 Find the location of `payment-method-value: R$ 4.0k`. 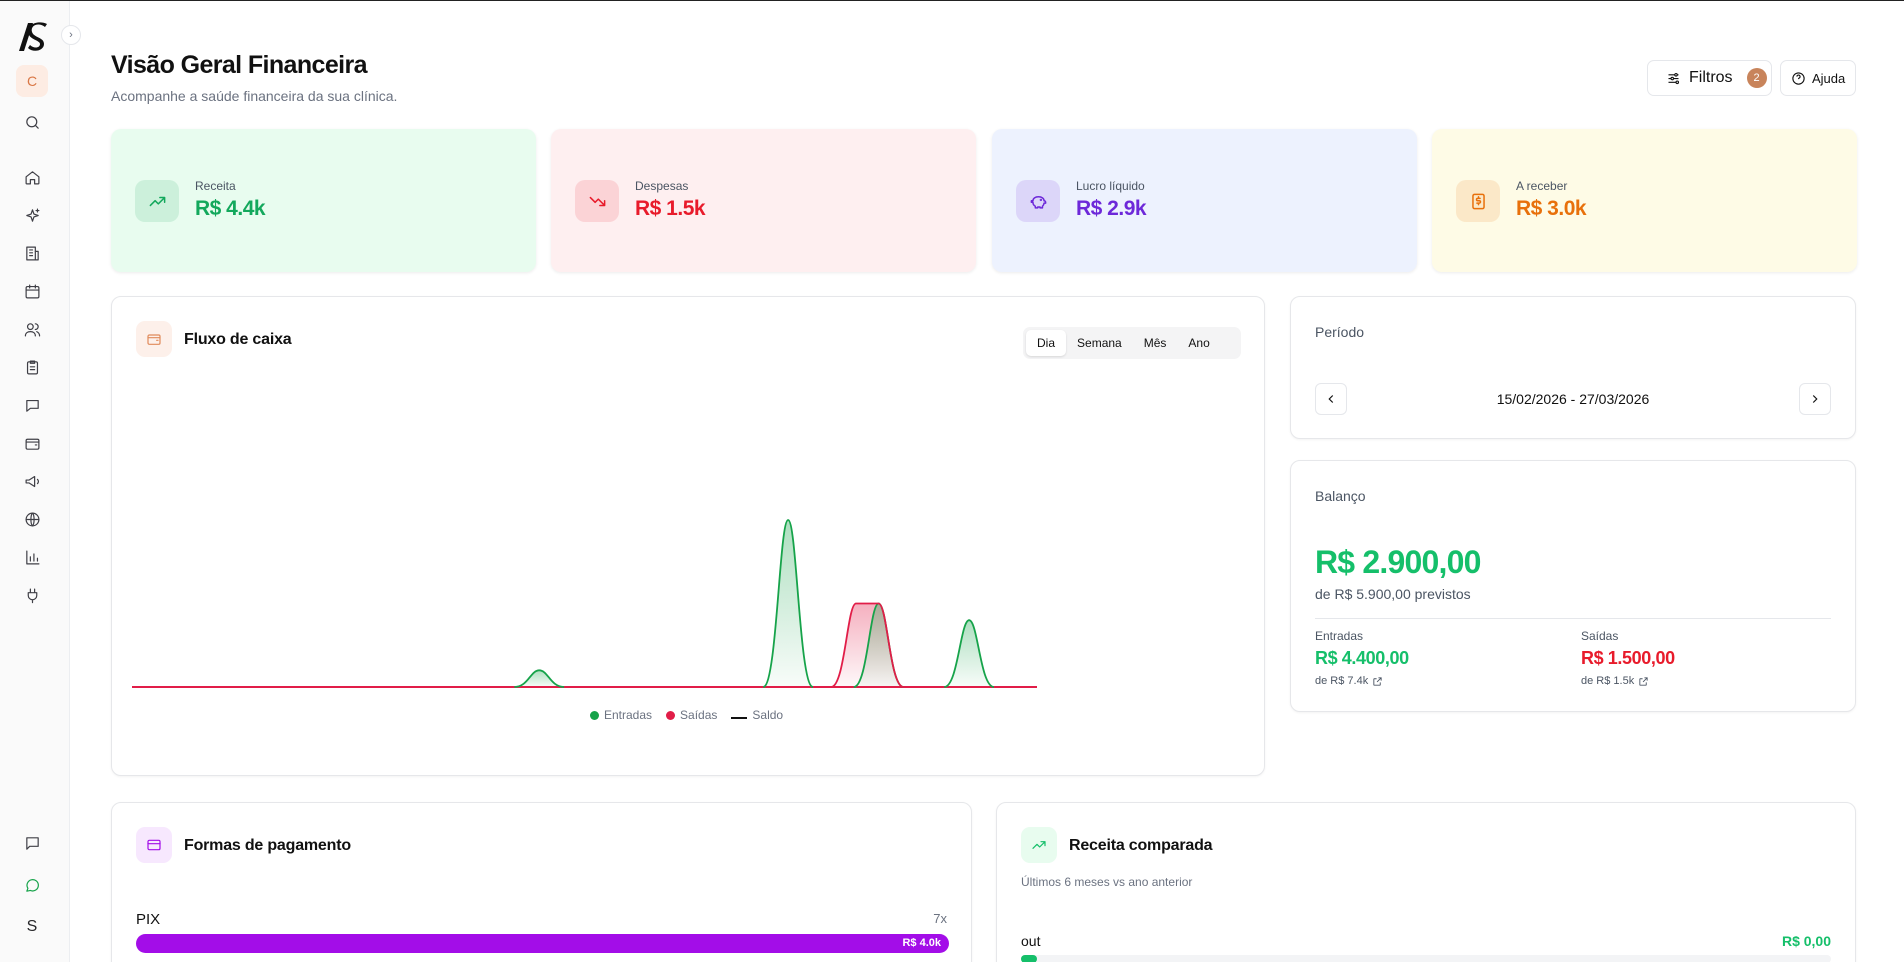

payment-method-value: R$ 4.0k is located at coordinates (921, 943).